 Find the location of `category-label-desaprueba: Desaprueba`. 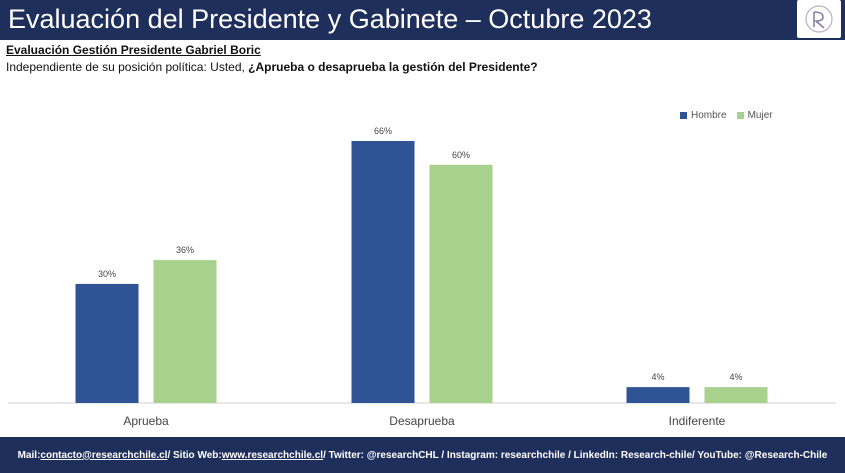

category-label-desaprueba: Desaprueba is located at coordinates (422, 421).